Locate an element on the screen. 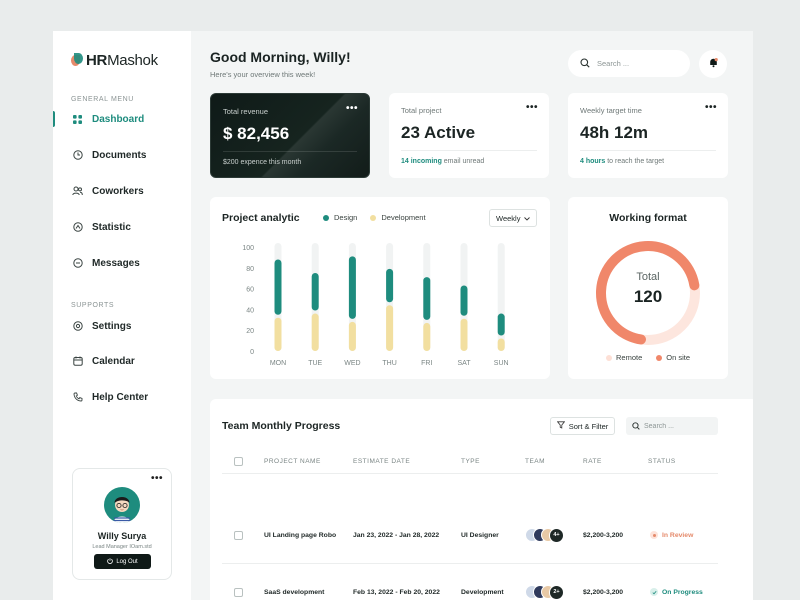 The image size is (800, 600). row-rate: $2,200-3,200 is located at coordinates (603, 535).